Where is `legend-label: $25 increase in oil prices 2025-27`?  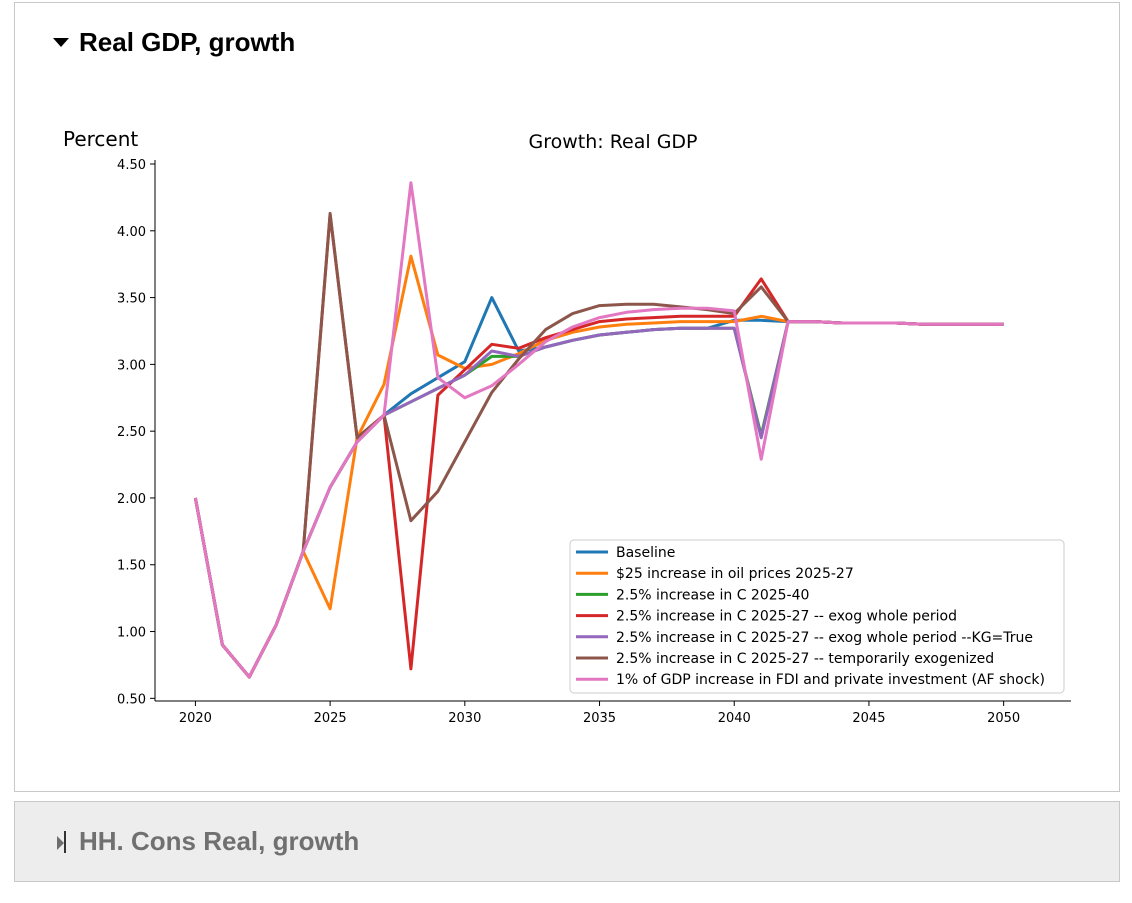
legend-label: $25 increase in oil prices 2025-27 is located at coordinates (735, 574).